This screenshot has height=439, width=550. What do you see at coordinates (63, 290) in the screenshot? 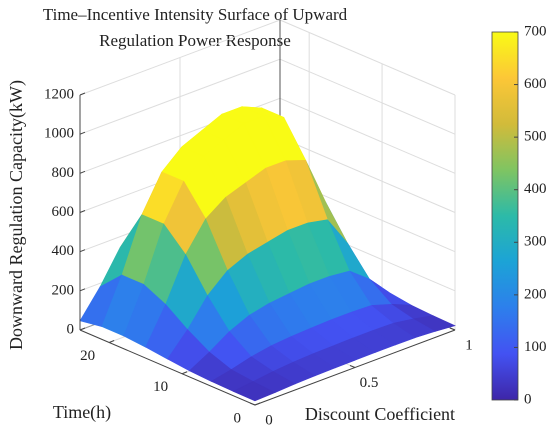
I see `z-tick-label: 200` at bounding box center [63, 290].